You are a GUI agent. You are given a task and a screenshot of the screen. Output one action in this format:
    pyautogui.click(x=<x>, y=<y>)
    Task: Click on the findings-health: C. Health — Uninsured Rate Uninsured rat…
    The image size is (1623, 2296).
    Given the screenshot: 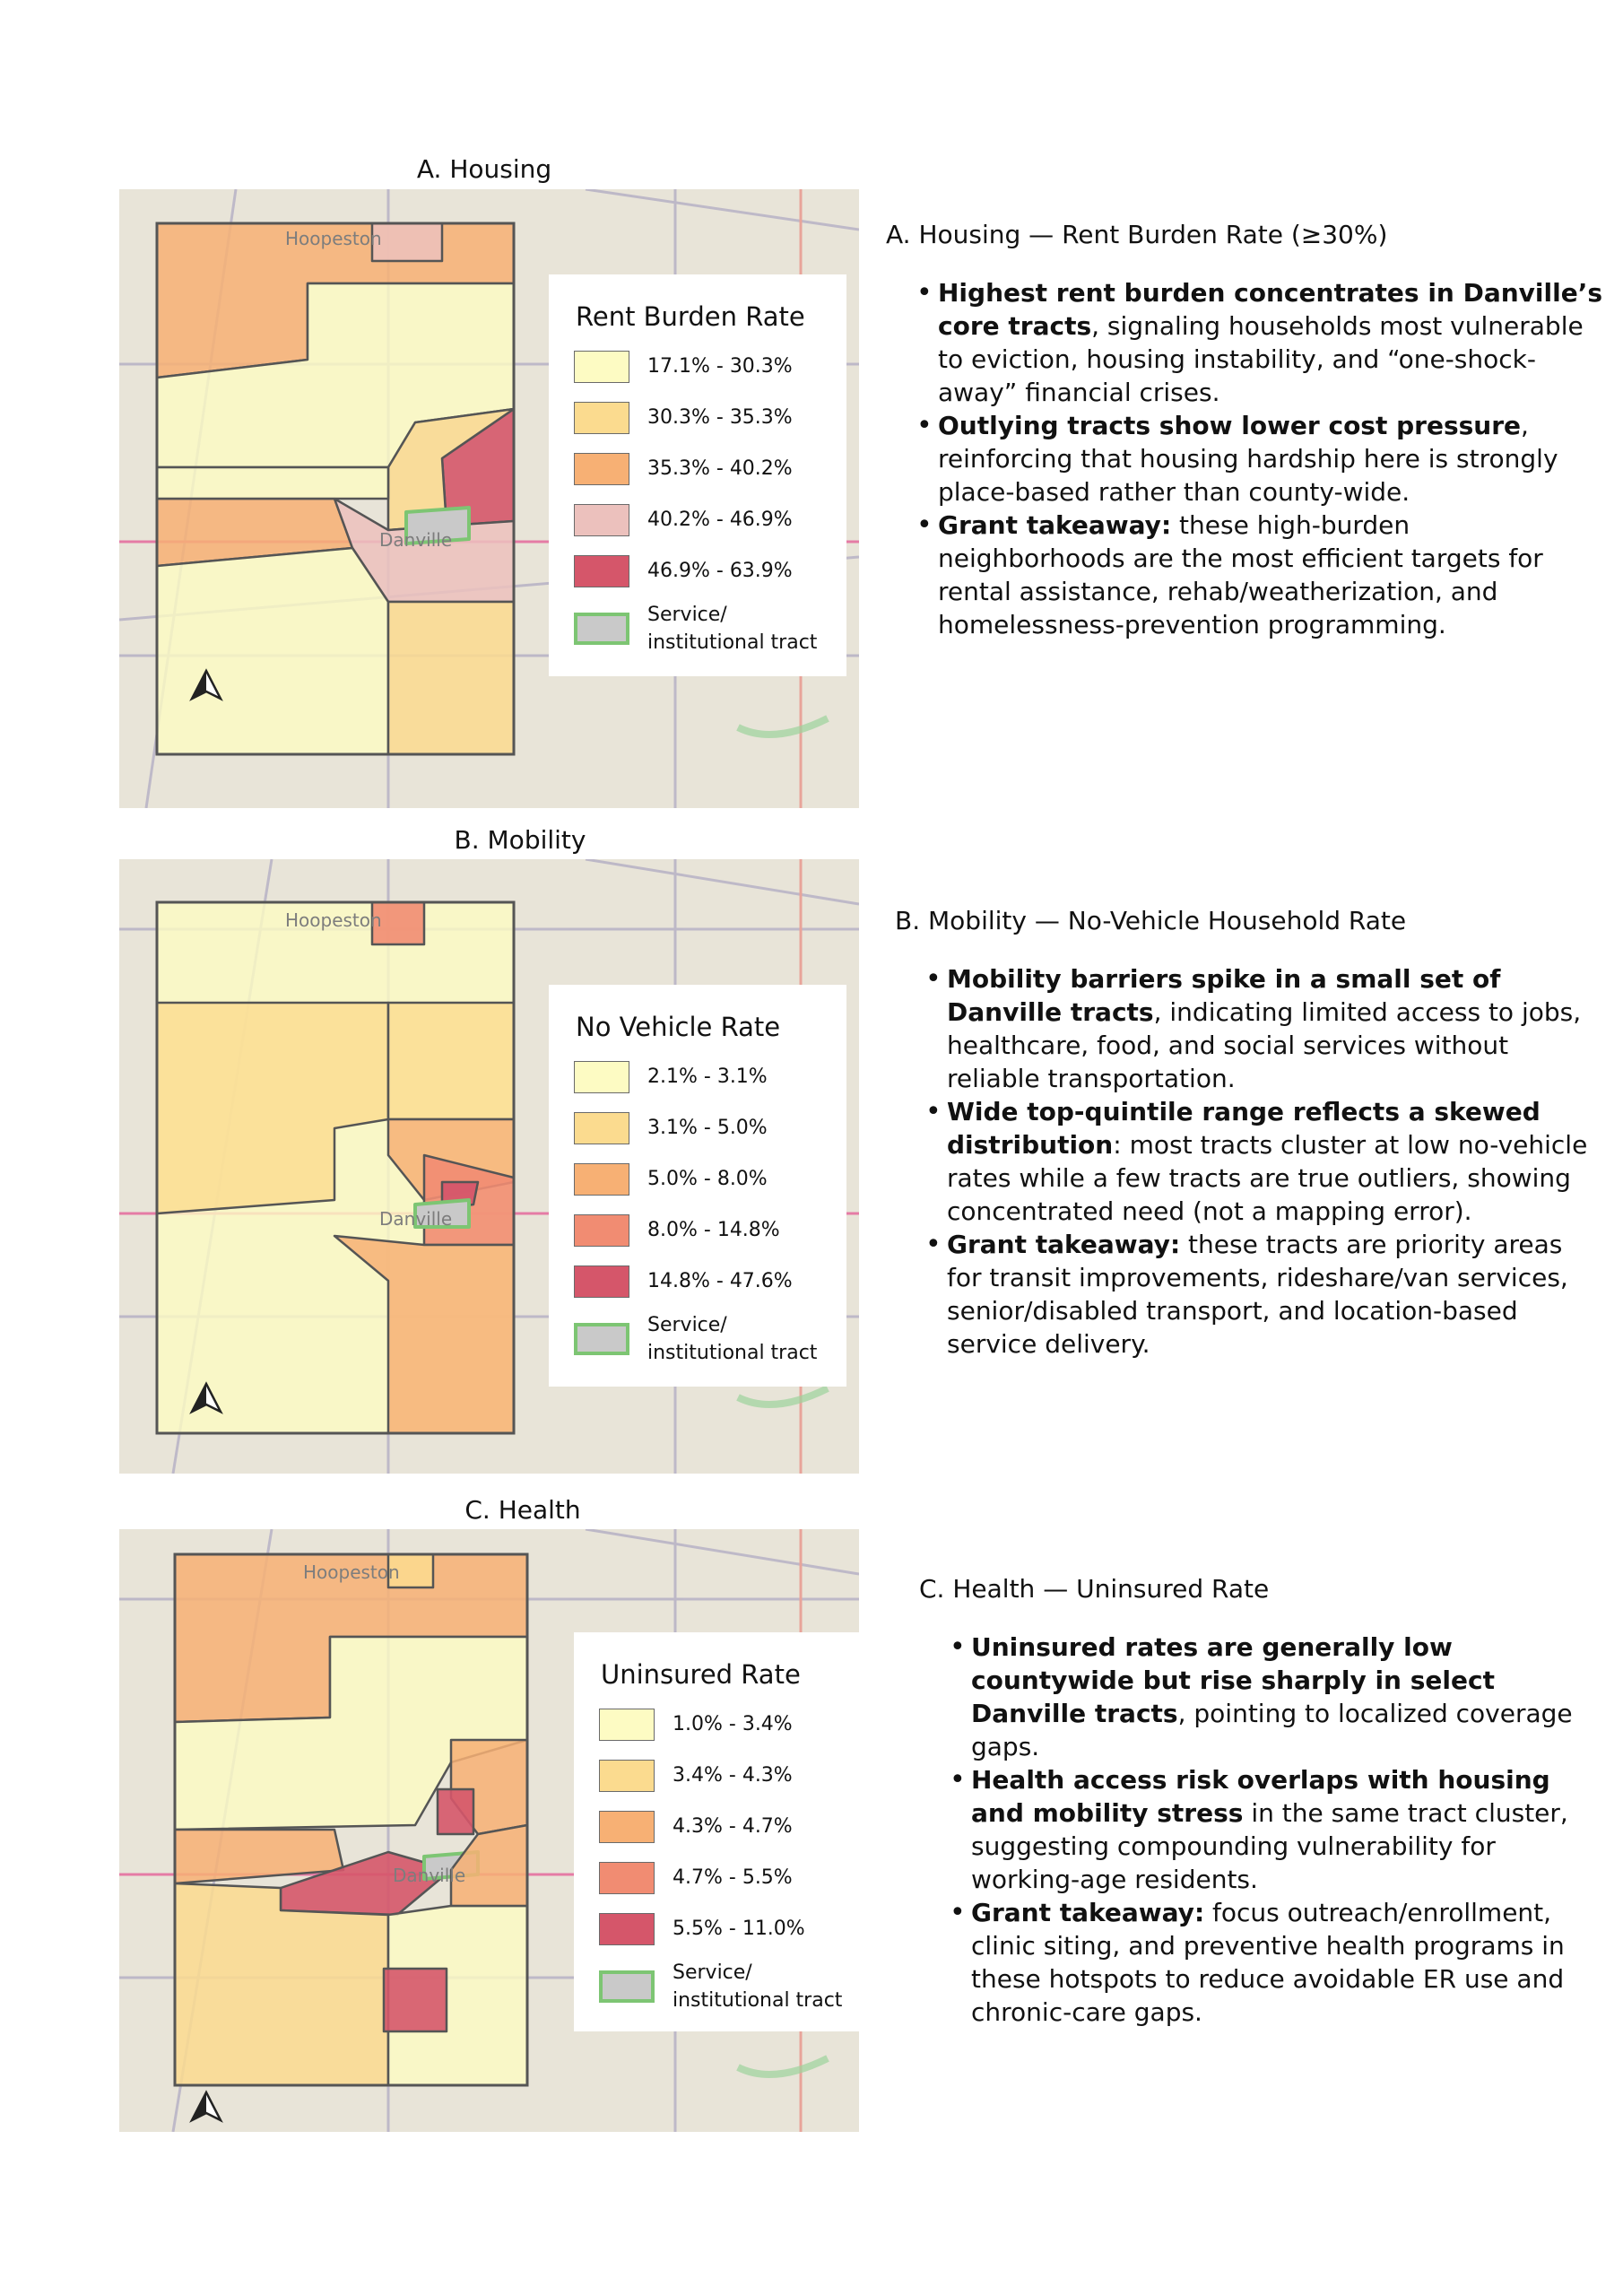 What is the action you would take?
    pyautogui.click(x=1262, y=1801)
    